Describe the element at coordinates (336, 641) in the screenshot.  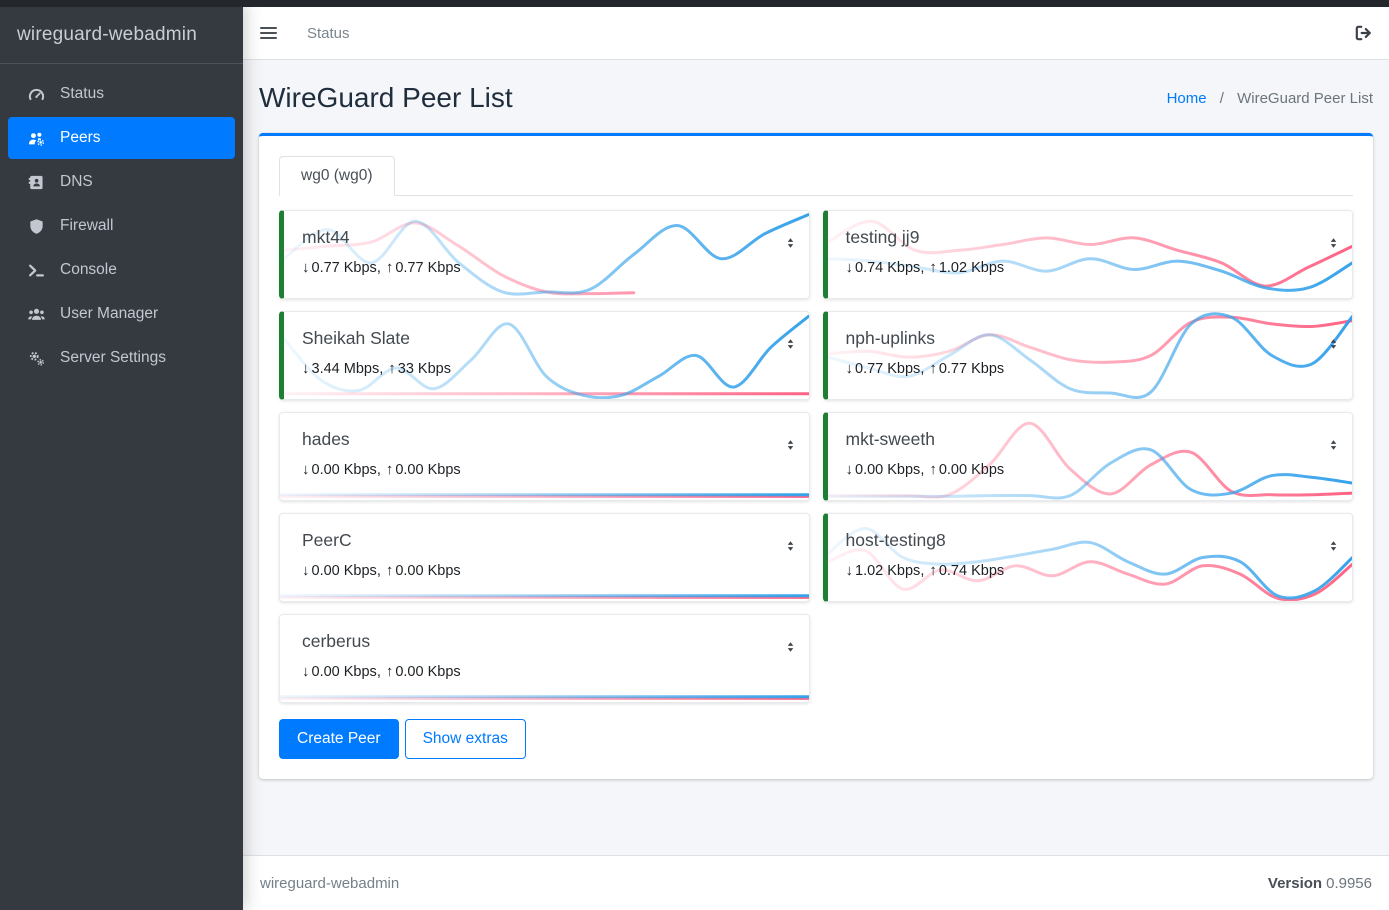
I see `peer-name: cerberus` at that location.